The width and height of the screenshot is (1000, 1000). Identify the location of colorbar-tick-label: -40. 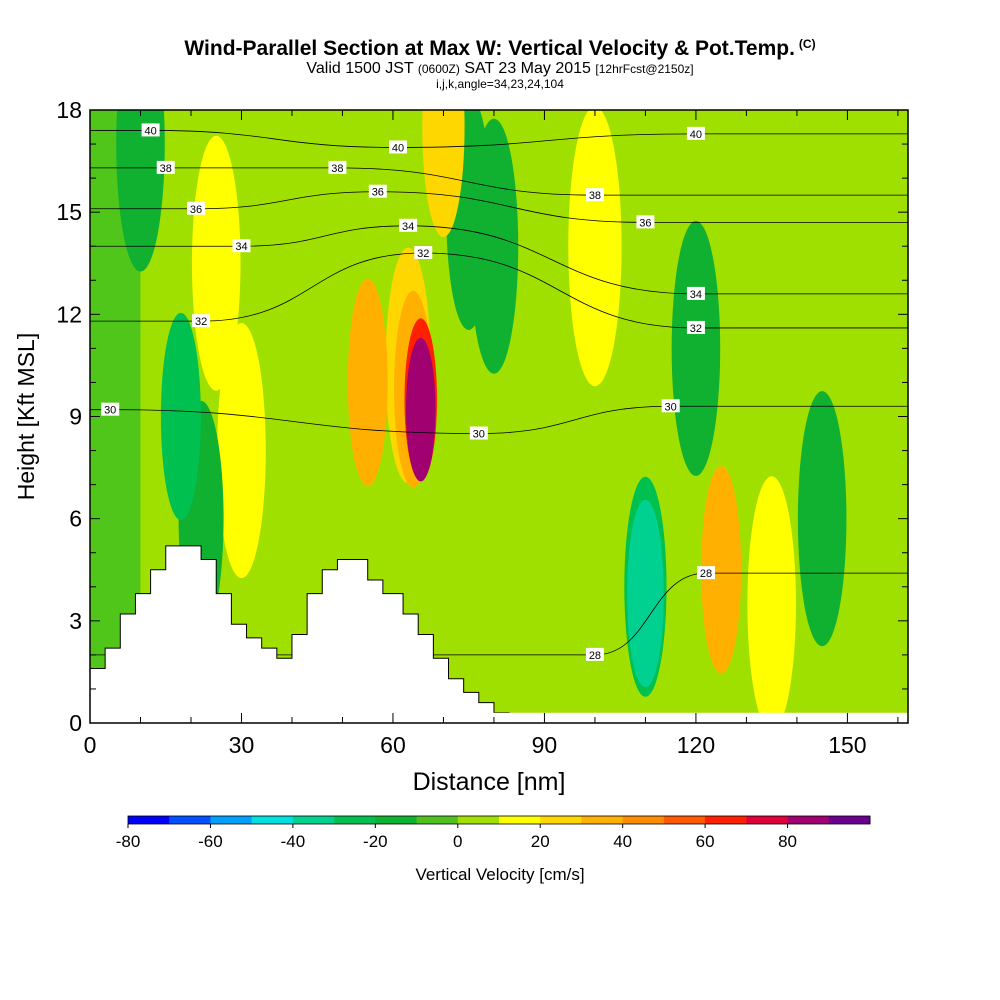
(293, 841).